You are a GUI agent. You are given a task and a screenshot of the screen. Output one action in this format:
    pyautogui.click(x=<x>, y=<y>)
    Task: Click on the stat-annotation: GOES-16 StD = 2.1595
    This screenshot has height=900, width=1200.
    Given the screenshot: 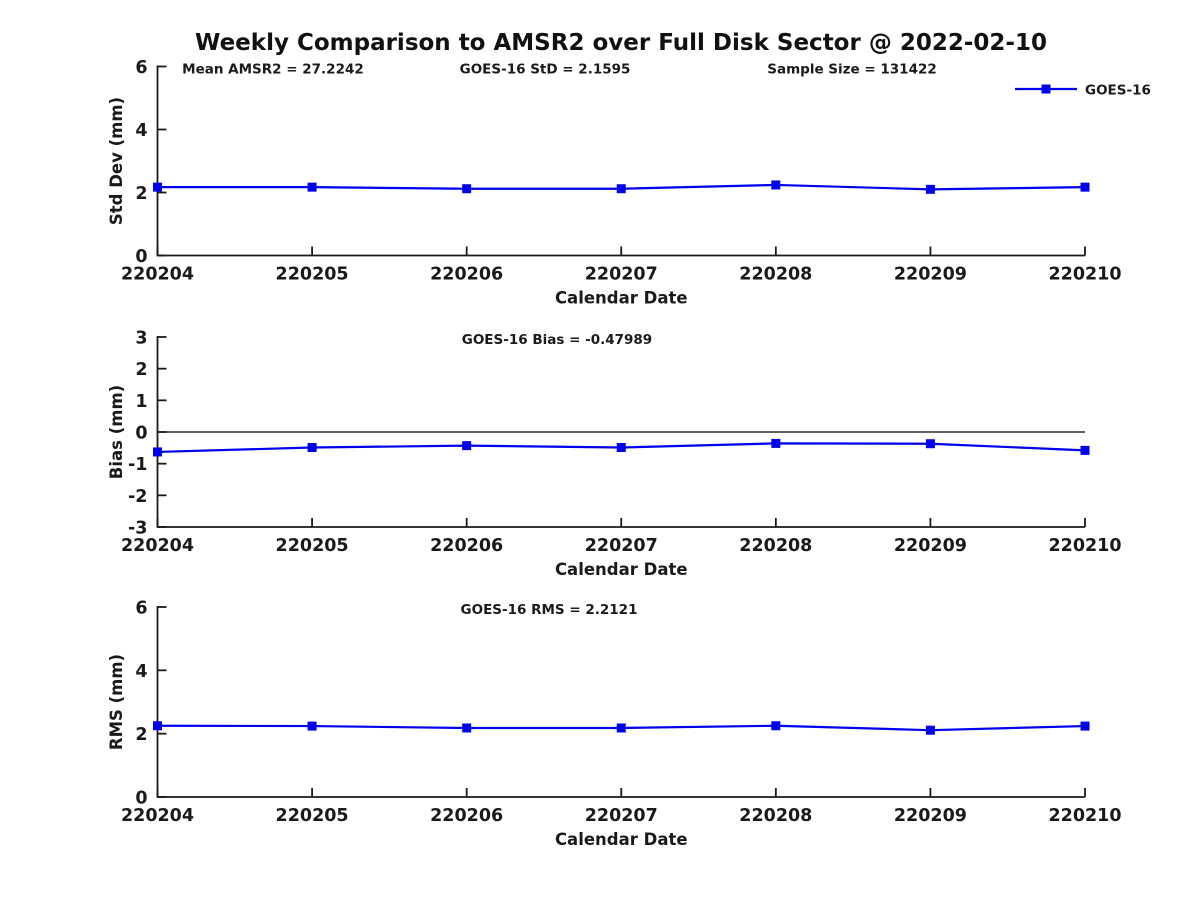 What is the action you would take?
    pyautogui.click(x=545, y=70)
    